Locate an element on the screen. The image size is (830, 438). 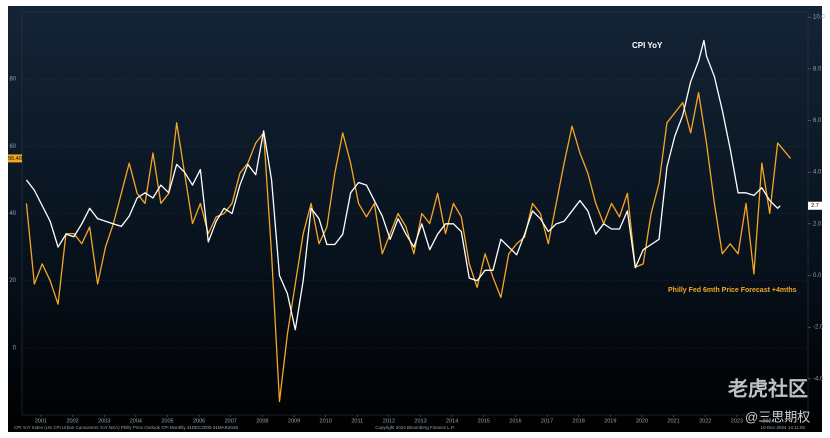
x-tick-label: 2014 is located at coordinates (452, 421).